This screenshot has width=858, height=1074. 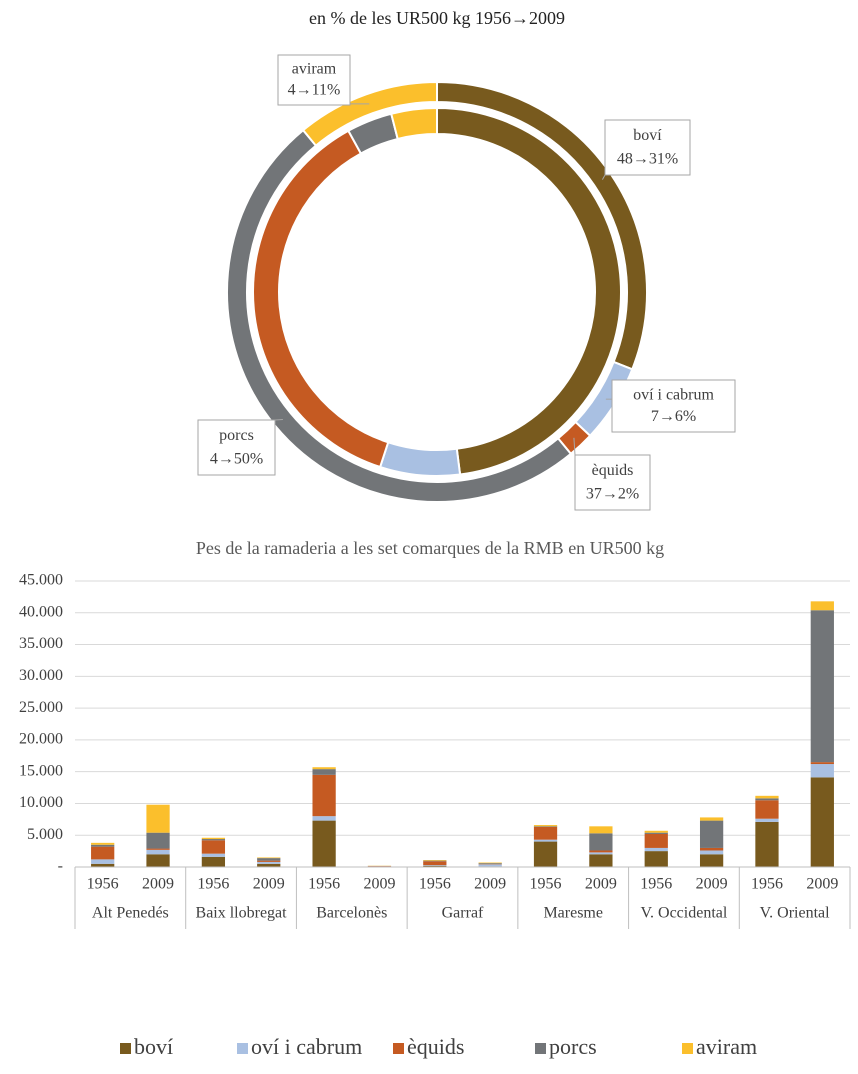 I want to click on y-tick-label: 20.000, so click(x=41, y=739).